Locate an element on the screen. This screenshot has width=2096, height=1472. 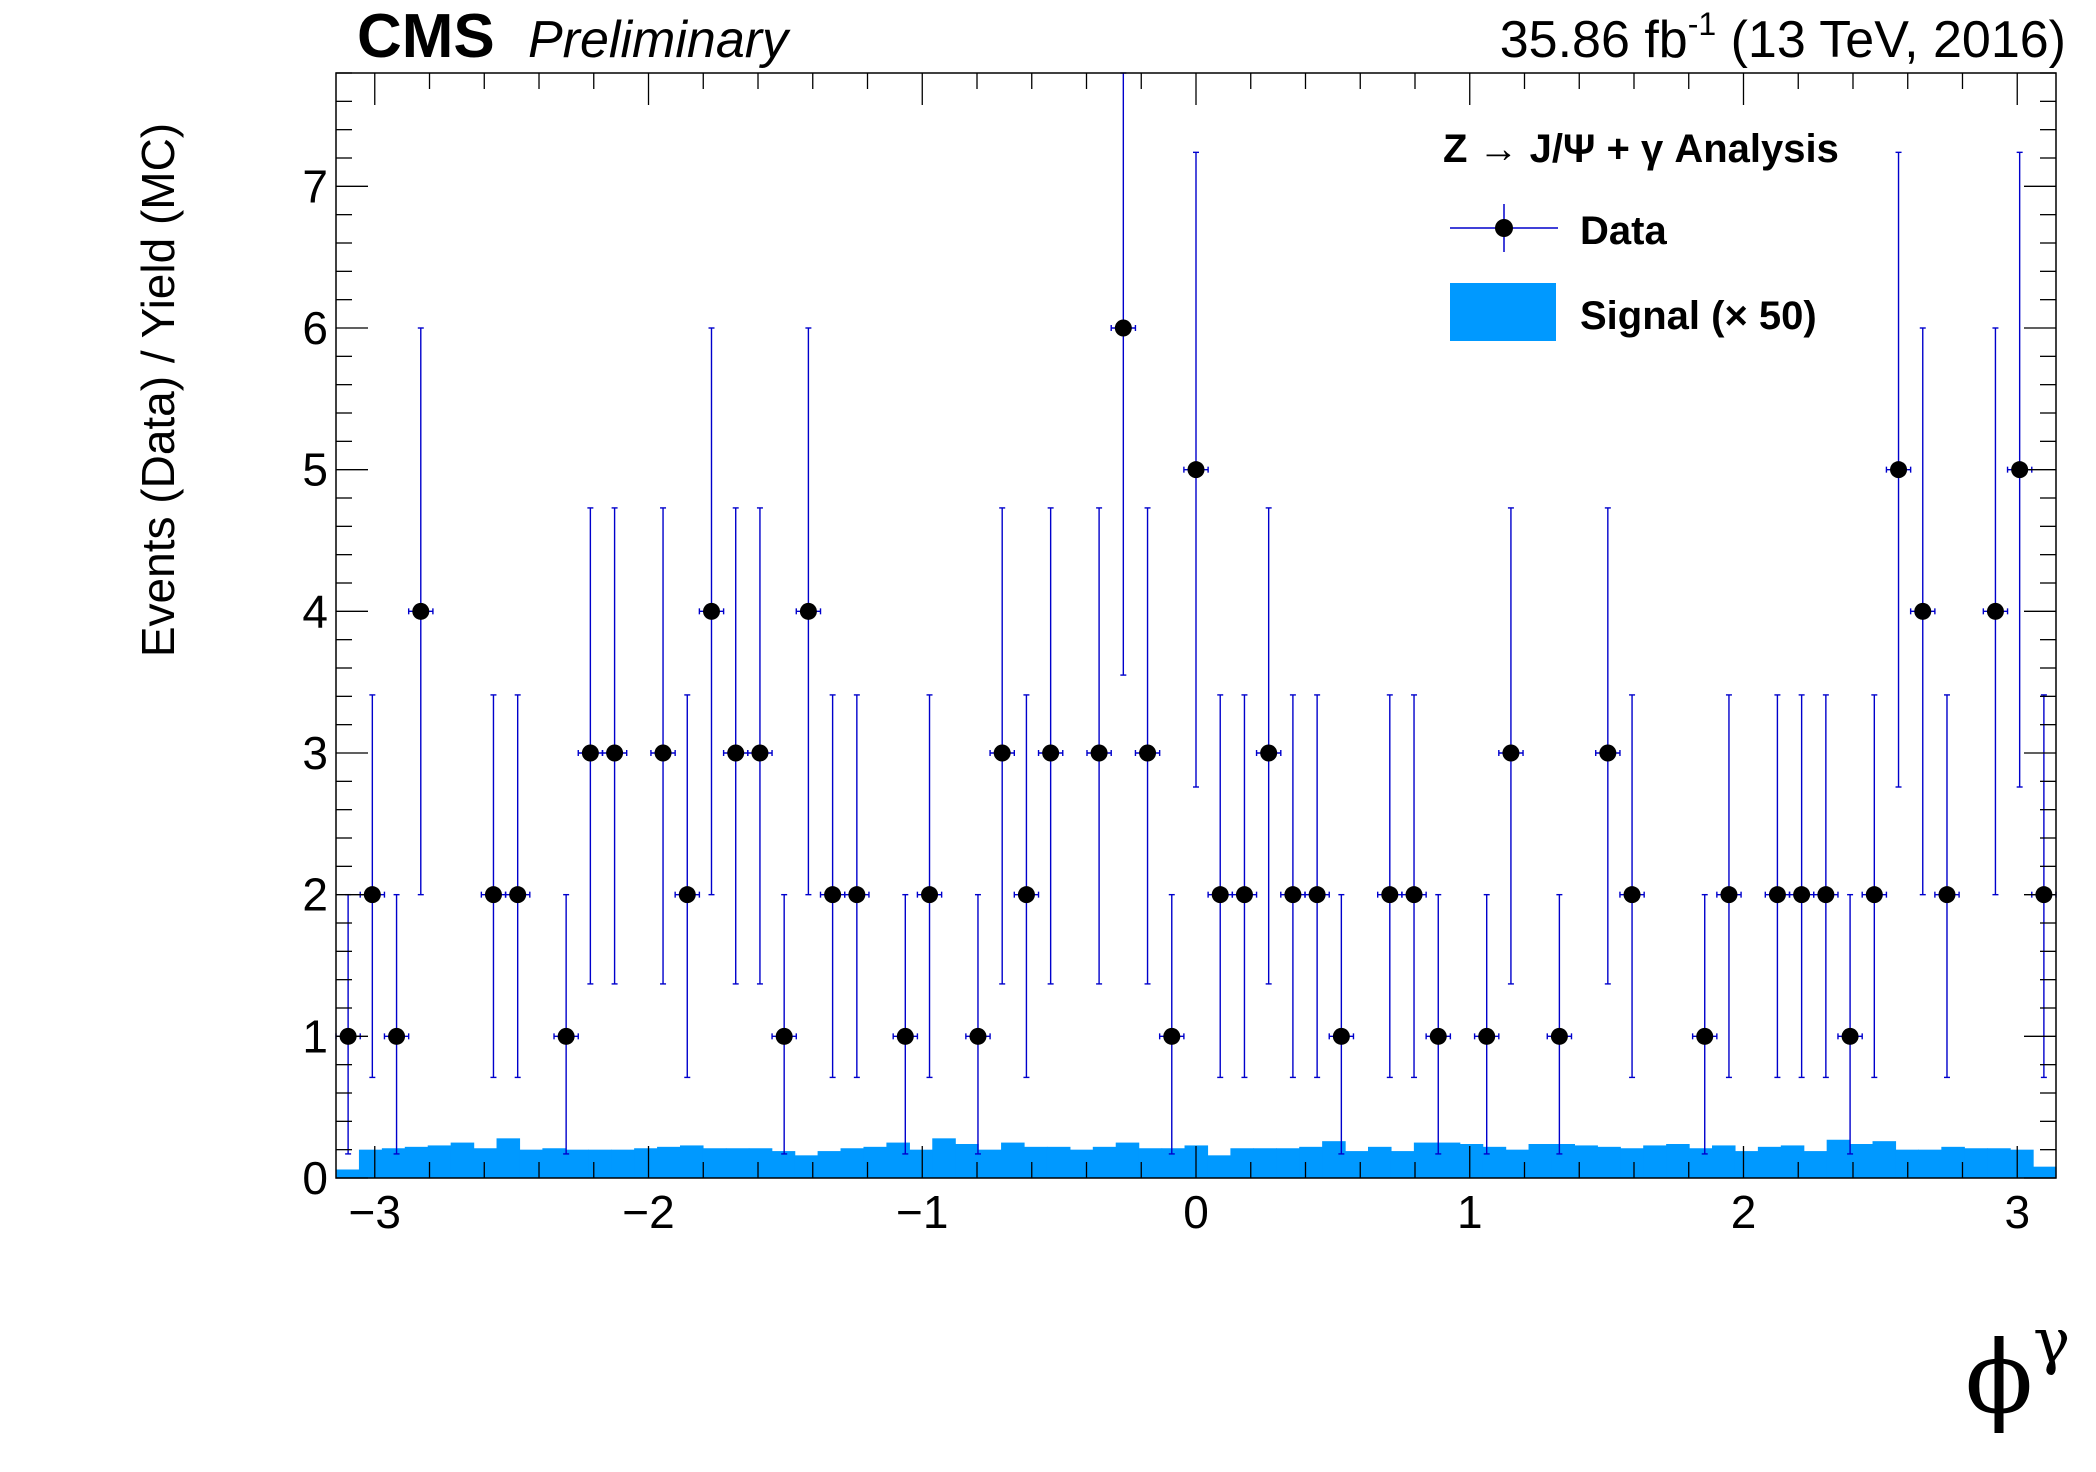
x-axis-symbol: ϕ is located at coordinates (1999, 1377).